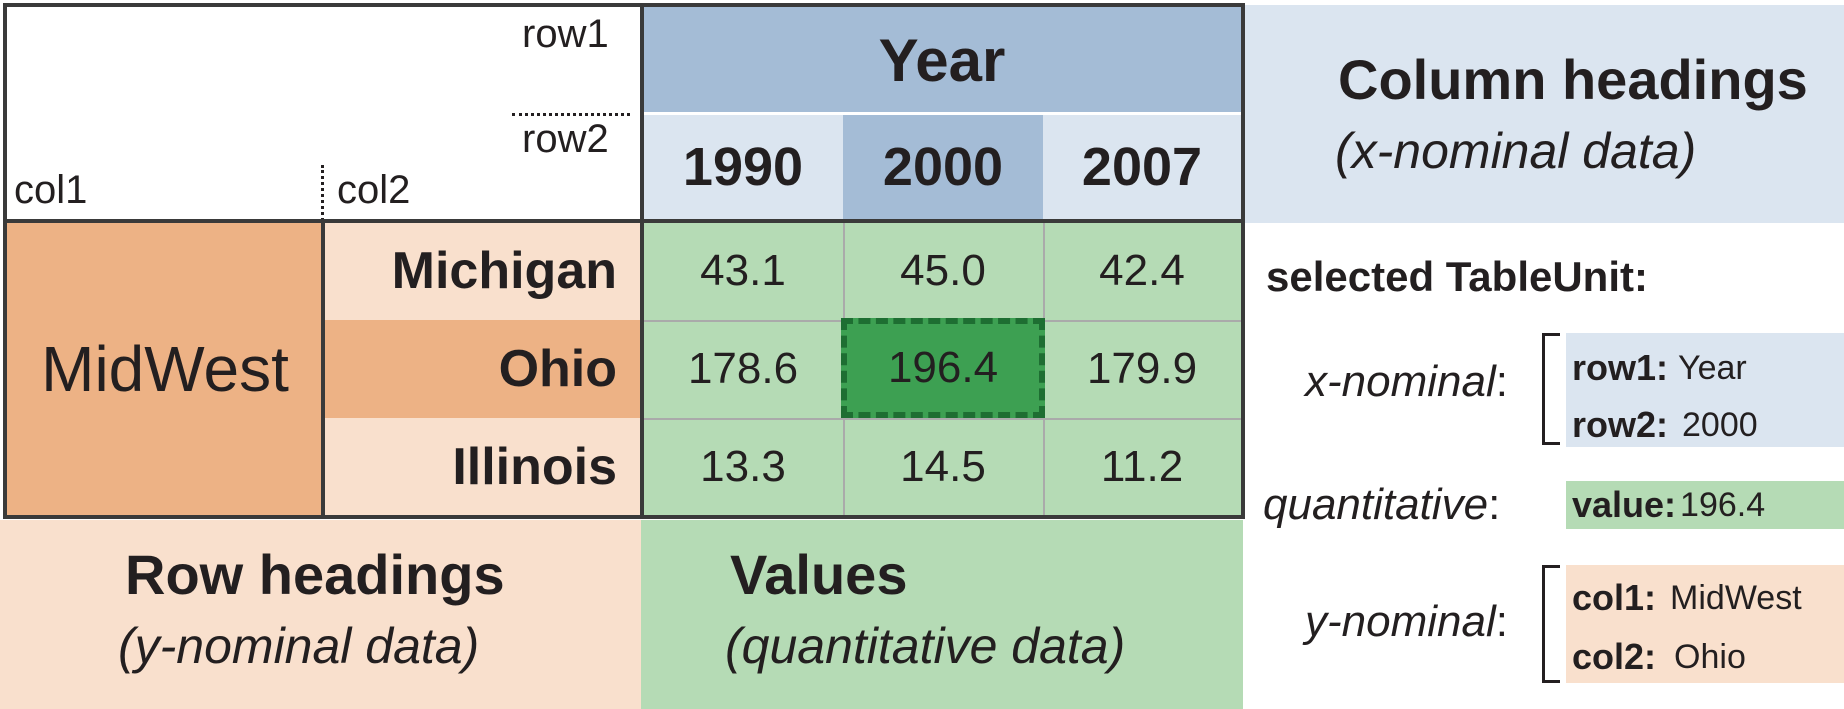 The height and width of the screenshot is (709, 1844). What do you see at coordinates (743, 167) in the screenshot?
I see `column-heading-1990: 1990` at bounding box center [743, 167].